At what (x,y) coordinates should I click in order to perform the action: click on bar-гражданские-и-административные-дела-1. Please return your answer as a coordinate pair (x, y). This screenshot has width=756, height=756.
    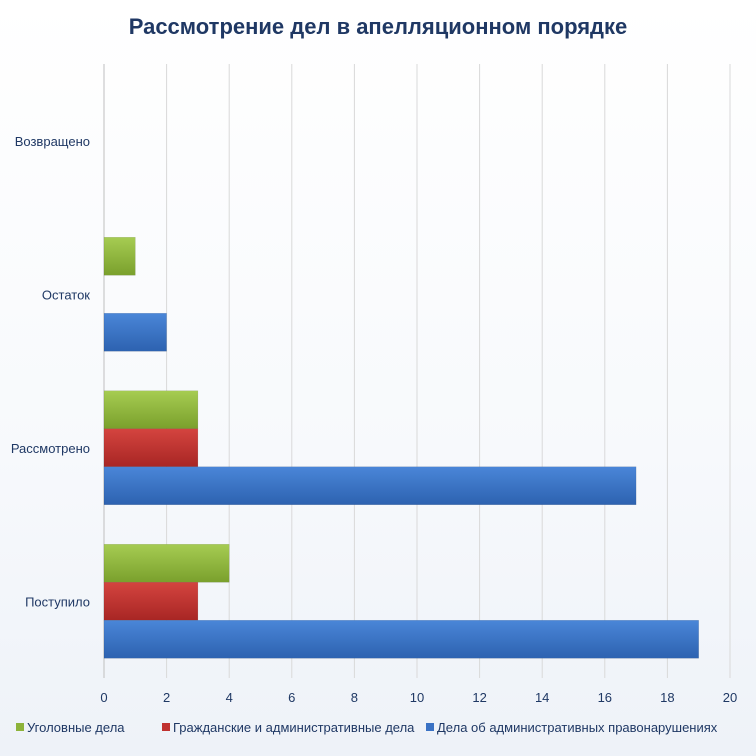
    Looking at the image, I should click on (151, 447).